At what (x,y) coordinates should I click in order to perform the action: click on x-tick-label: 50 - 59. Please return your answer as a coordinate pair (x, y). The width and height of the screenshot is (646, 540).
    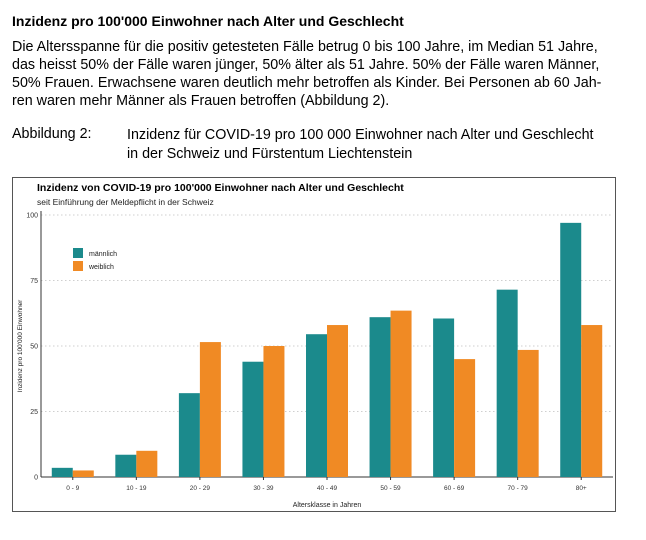
    Looking at the image, I should click on (390, 488).